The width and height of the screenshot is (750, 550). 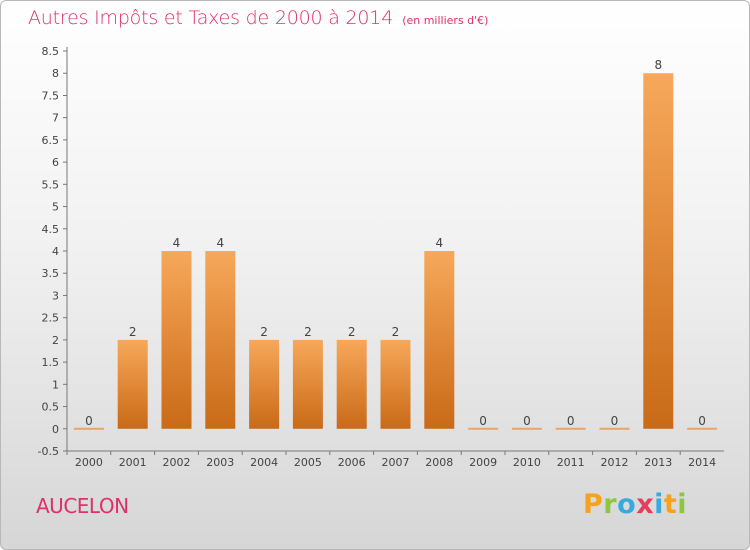 What do you see at coordinates (593, 504) in the screenshot?
I see `logo-letter: P` at bounding box center [593, 504].